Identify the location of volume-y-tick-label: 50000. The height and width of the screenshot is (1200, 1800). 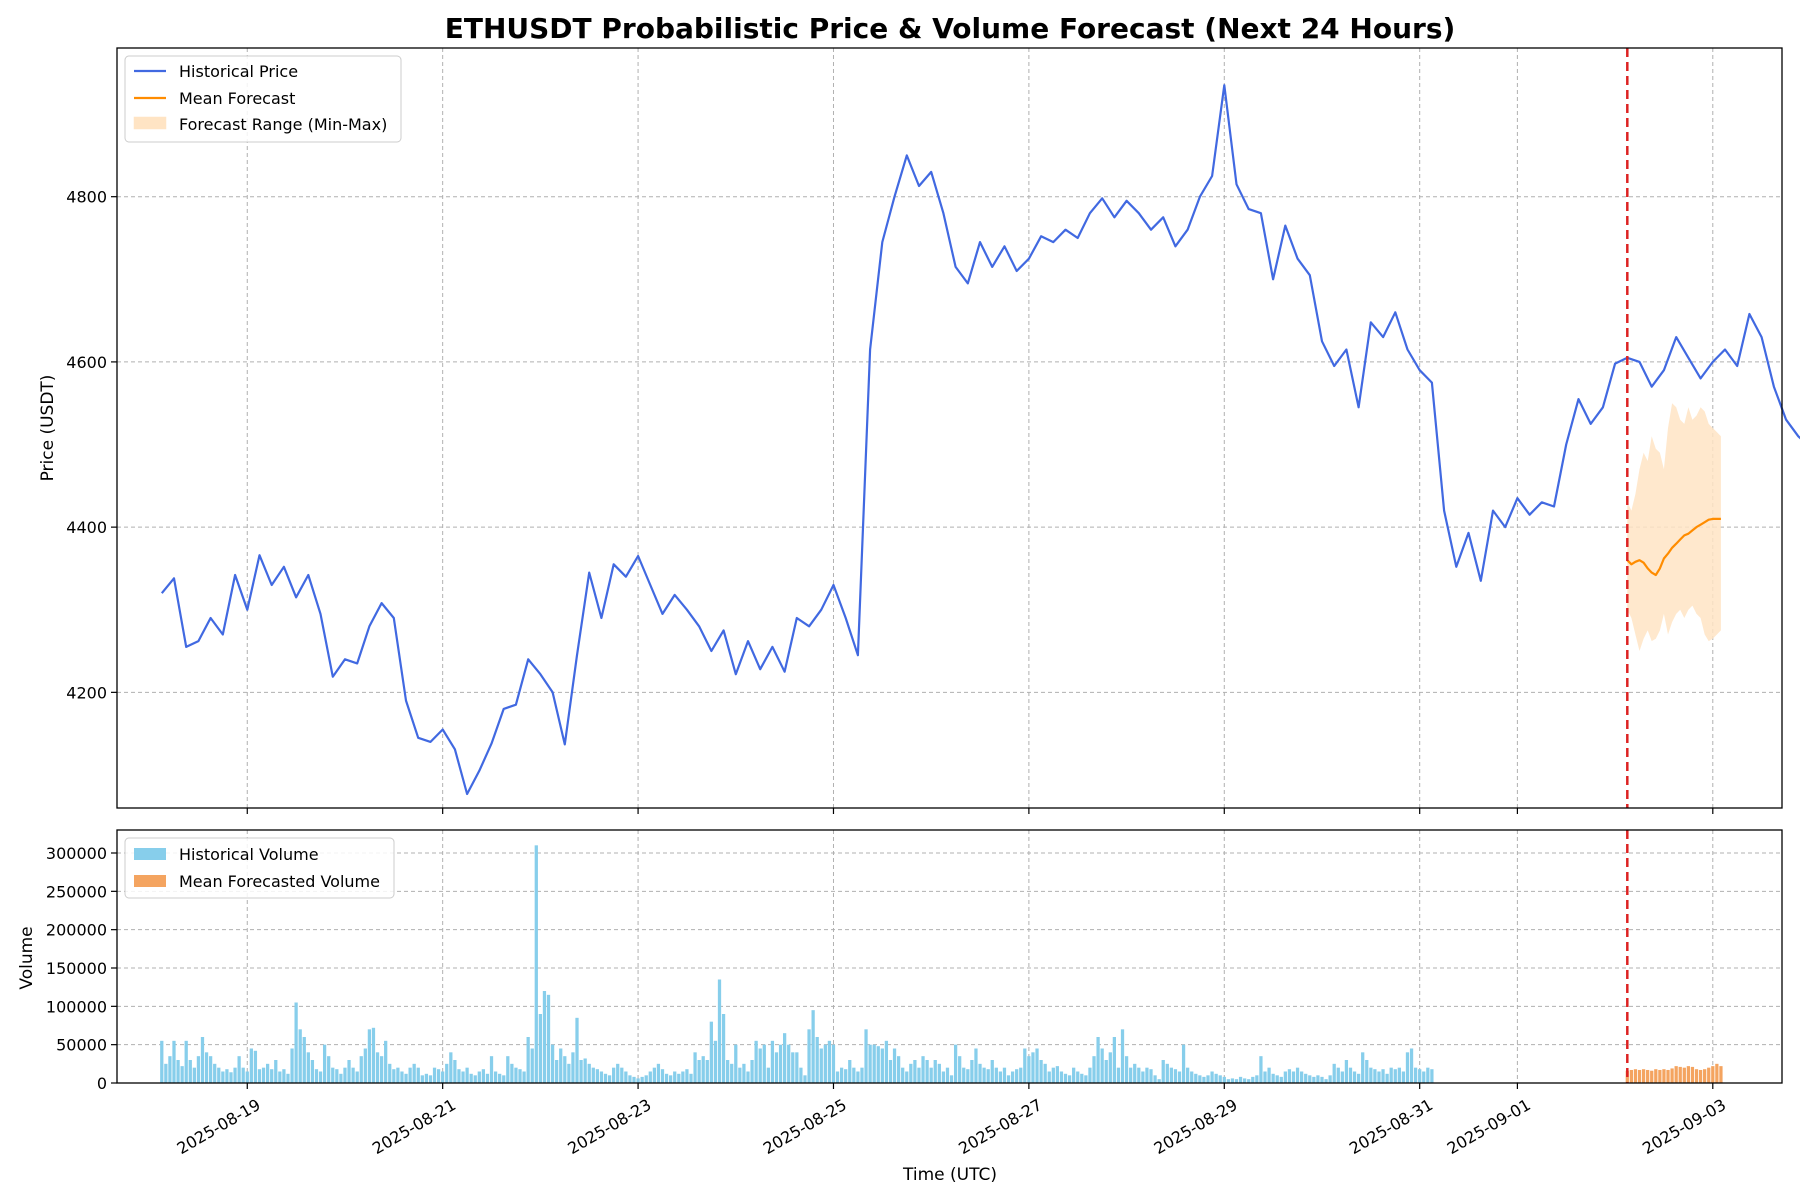
(81, 1045).